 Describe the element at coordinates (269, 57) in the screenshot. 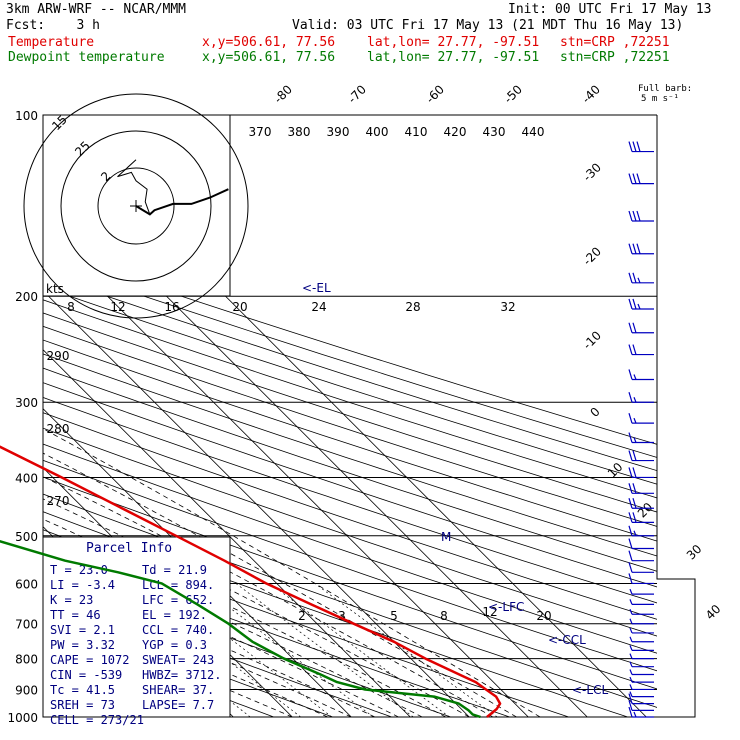

I see `dewpoint-xy: x,y=506.61, 77.56` at that location.